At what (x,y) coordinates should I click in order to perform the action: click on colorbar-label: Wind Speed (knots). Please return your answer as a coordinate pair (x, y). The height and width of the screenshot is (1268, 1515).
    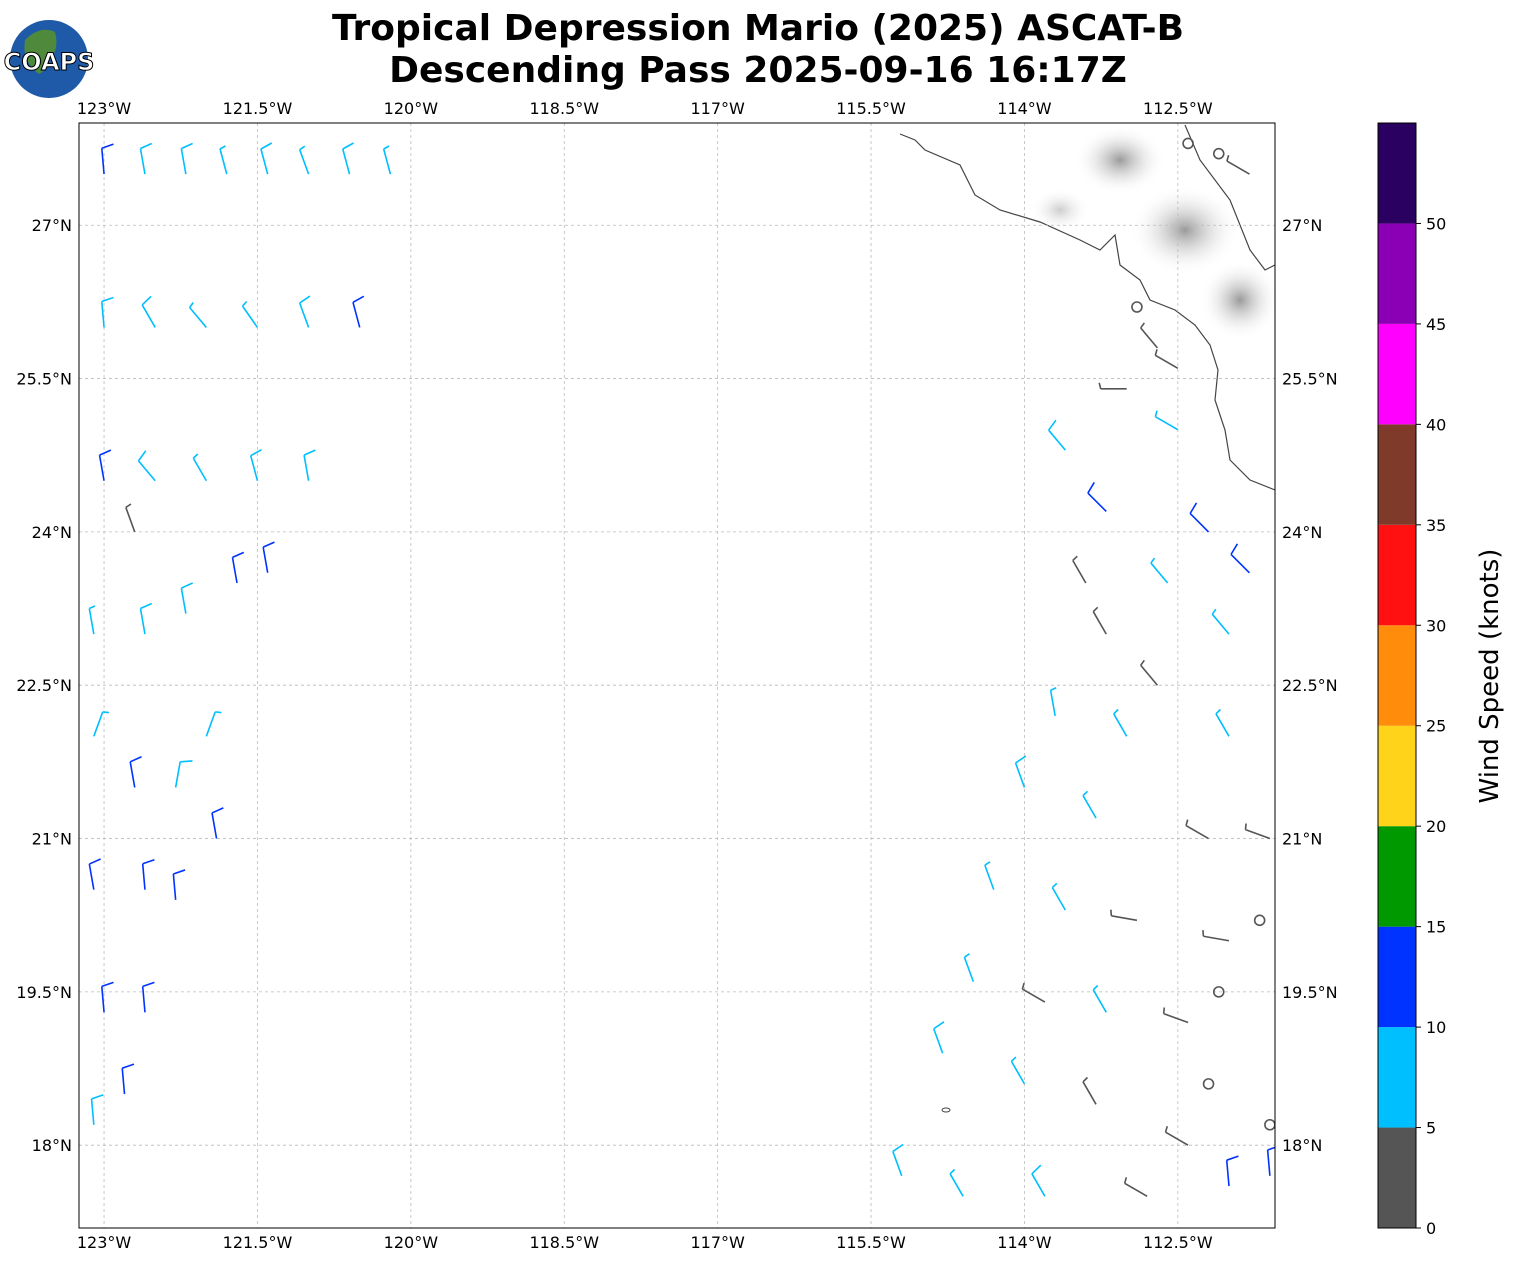
    Looking at the image, I should click on (1490, 676).